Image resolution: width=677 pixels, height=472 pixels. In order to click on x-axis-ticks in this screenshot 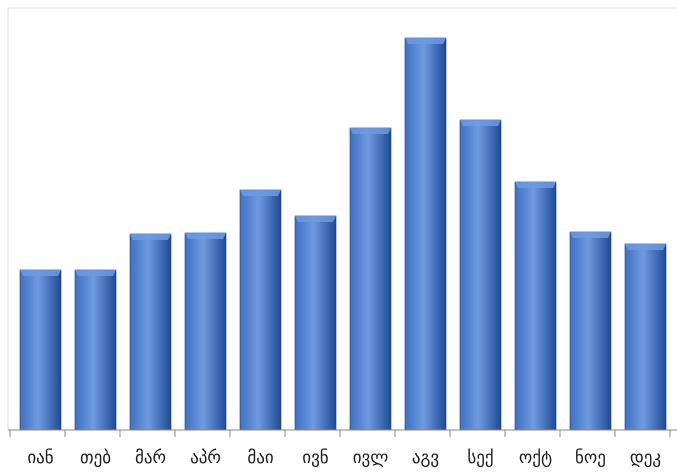, I will do `click(340, 433)`.